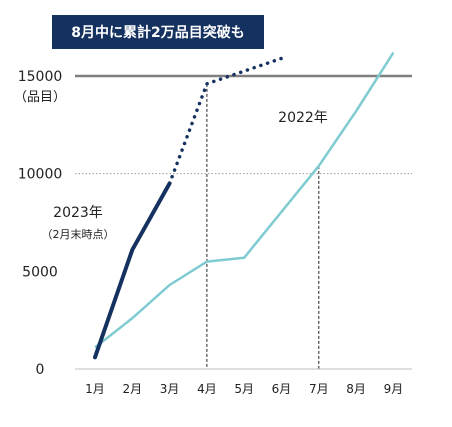 This screenshot has height=427, width=452. What do you see at coordinates (356, 389) in the screenshot?
I see `x-tick-label: 8月` at bounding box center [356, 389].